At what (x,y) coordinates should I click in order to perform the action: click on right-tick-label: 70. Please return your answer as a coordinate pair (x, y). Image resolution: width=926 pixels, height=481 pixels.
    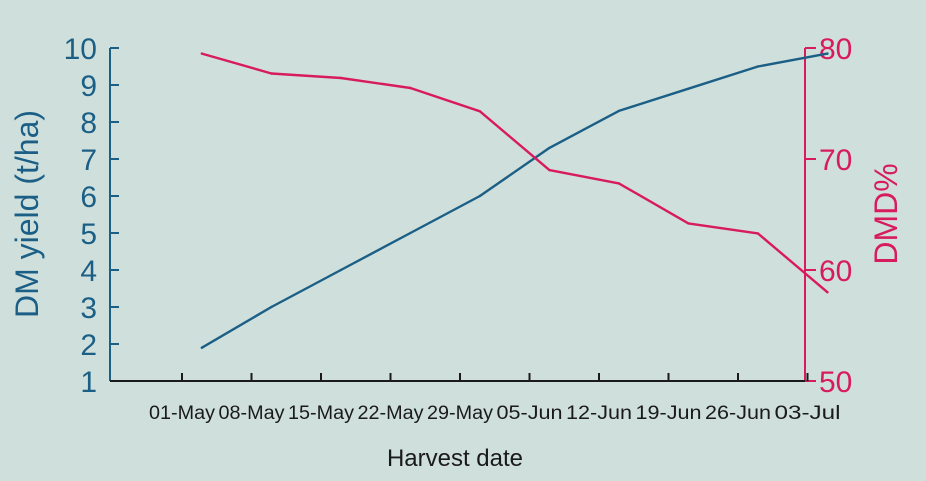
    Looking at the image, I should click on (835, 160).